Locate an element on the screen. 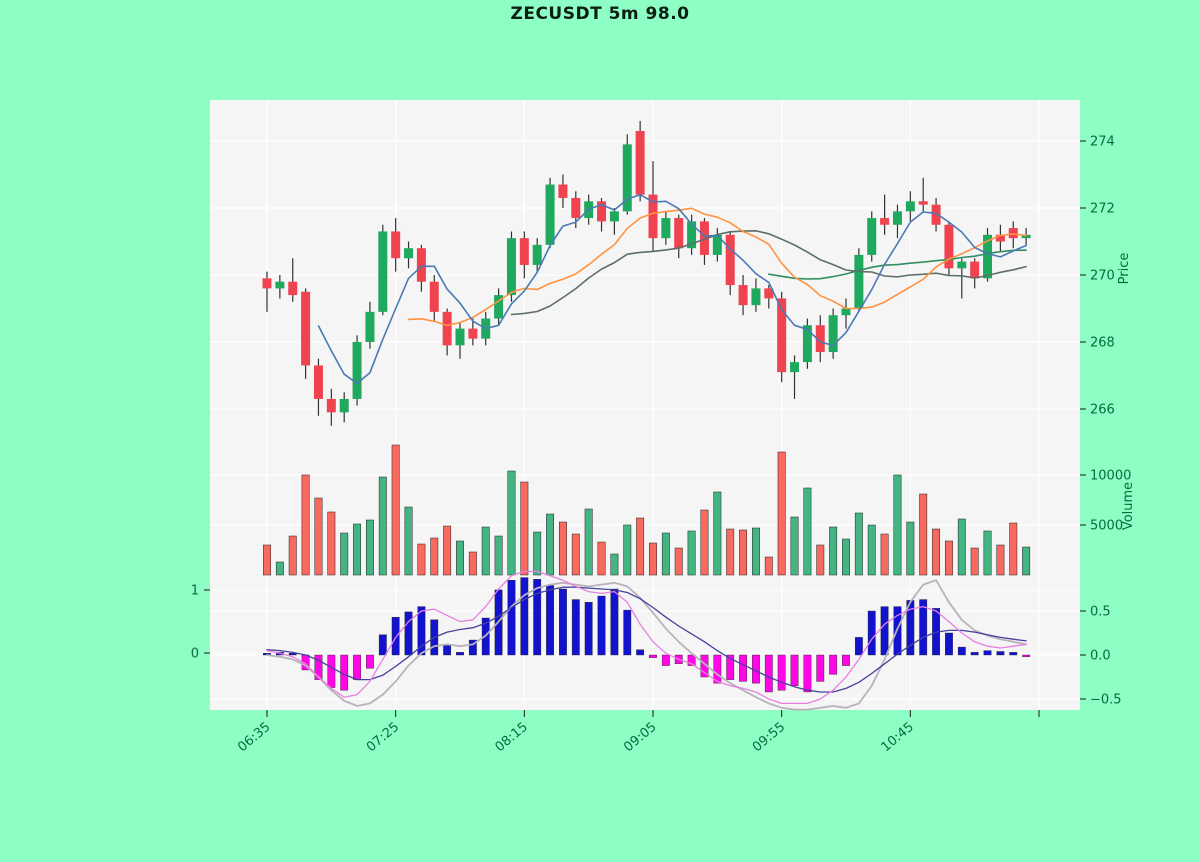 This screenshot has width=1200, height=862. price-tick-label: 266 is located at coordinates (1102, 410).